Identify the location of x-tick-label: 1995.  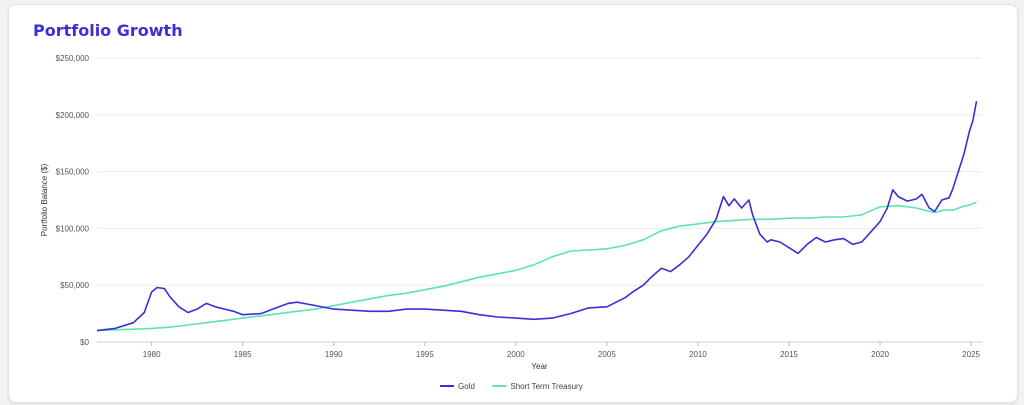
(425, 354).